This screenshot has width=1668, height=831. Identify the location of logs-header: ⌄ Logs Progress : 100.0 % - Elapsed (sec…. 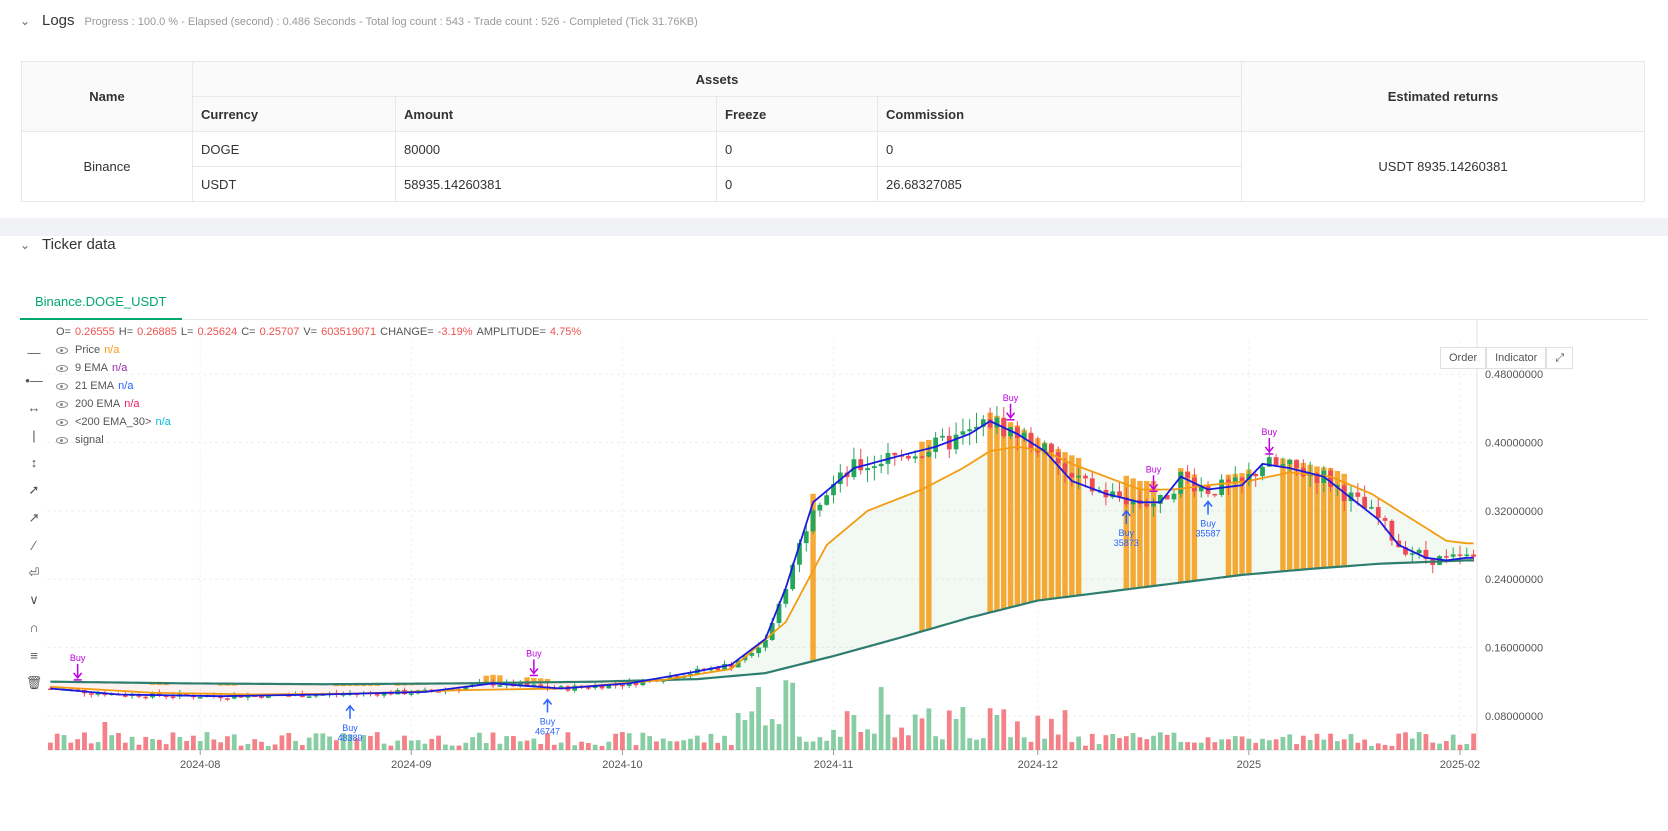
(359, 20).